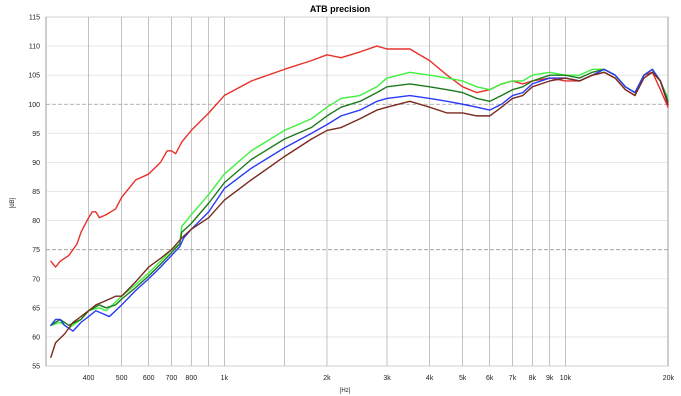  What do you see at coordinates (36, 134) in the screenshot?
I see `y-tick-label: 95` at bounding box center [36, 134].